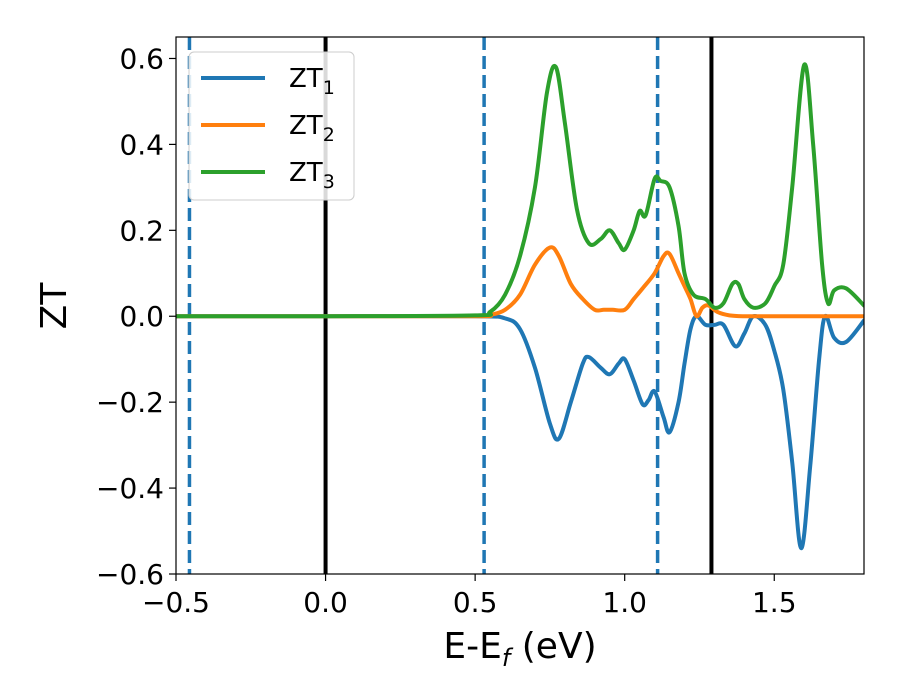 This screenshot has height=700, width=900. I want to click on y-tick-label: −0.2, so click(130, 402).